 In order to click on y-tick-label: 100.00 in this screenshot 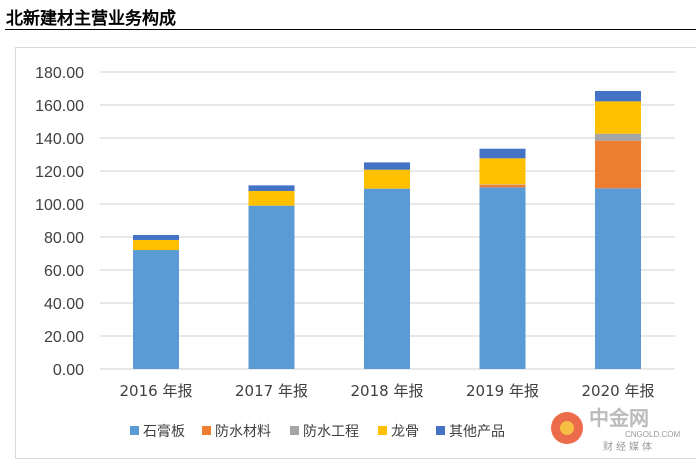, I will do `click(59, 205)`.